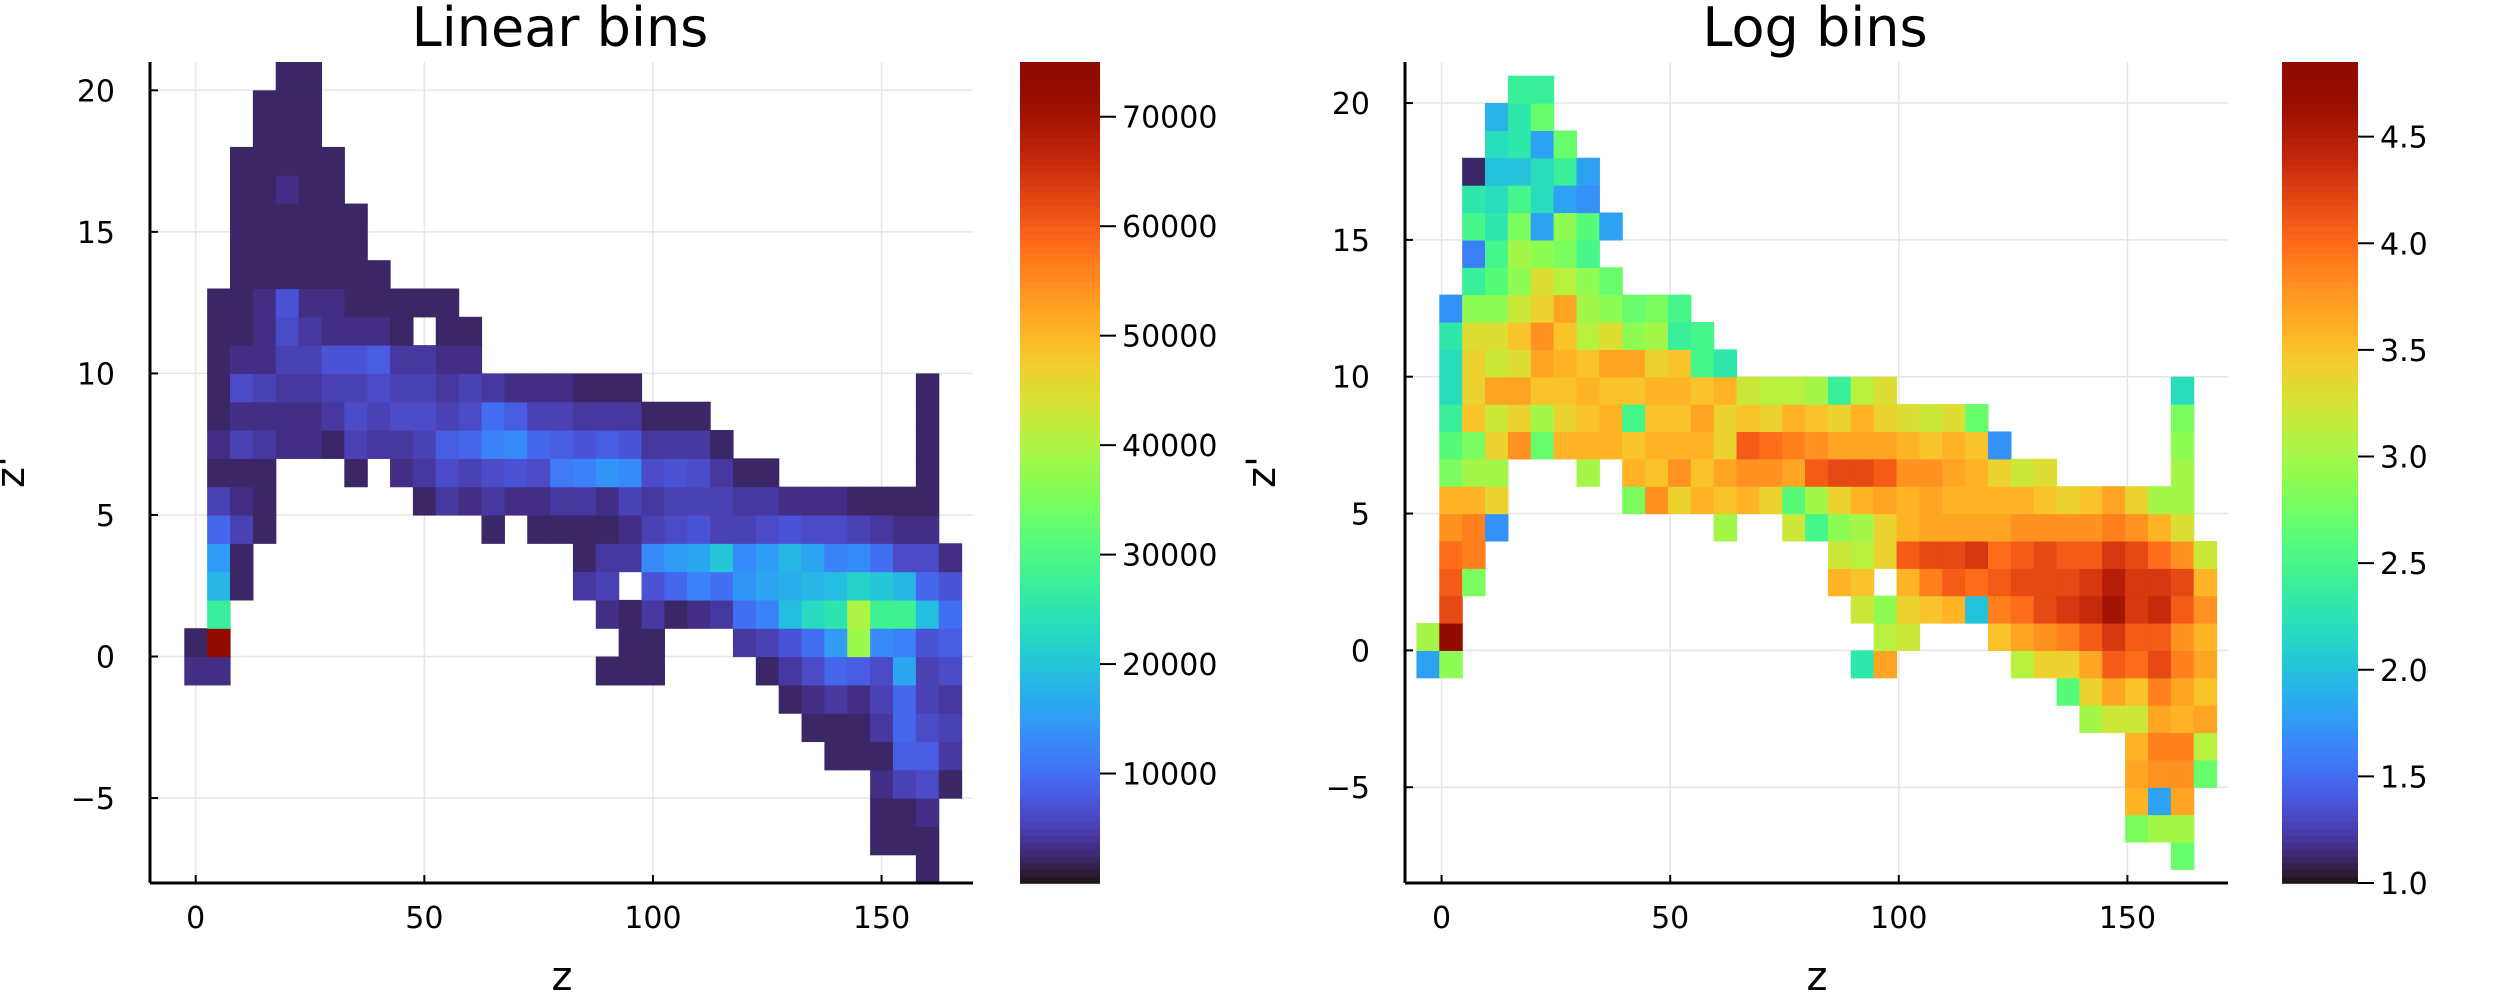 This screenshot has width=2500, height=1000. I want to click on colorbar-tick-label: 50000, so click(1169, 337).